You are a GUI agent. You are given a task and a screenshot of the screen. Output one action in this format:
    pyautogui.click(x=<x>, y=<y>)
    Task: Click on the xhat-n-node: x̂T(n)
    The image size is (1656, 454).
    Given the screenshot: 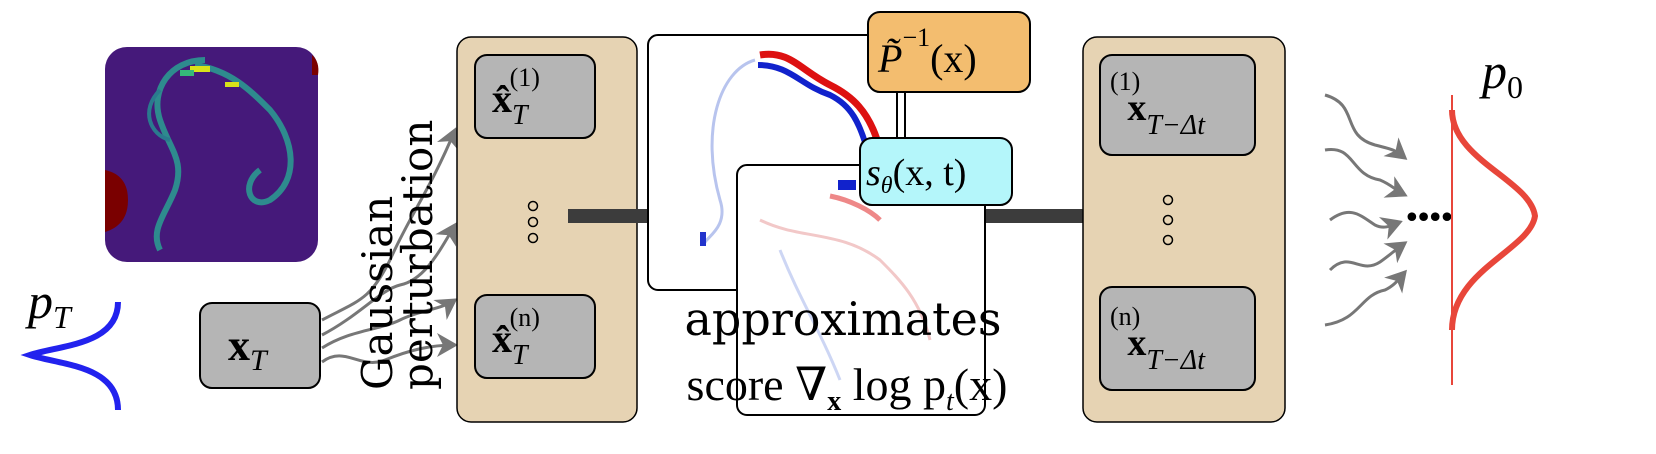 What is the action you would take?
    pyautogui.click(x=535, y=336)
    